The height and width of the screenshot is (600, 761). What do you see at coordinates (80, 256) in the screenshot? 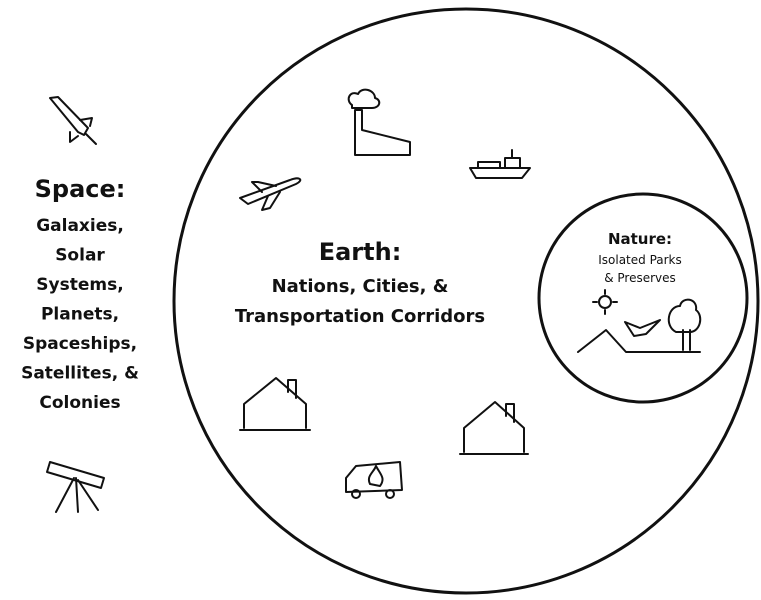
I see `space-line: Solar` at bounding box center [80, 256].